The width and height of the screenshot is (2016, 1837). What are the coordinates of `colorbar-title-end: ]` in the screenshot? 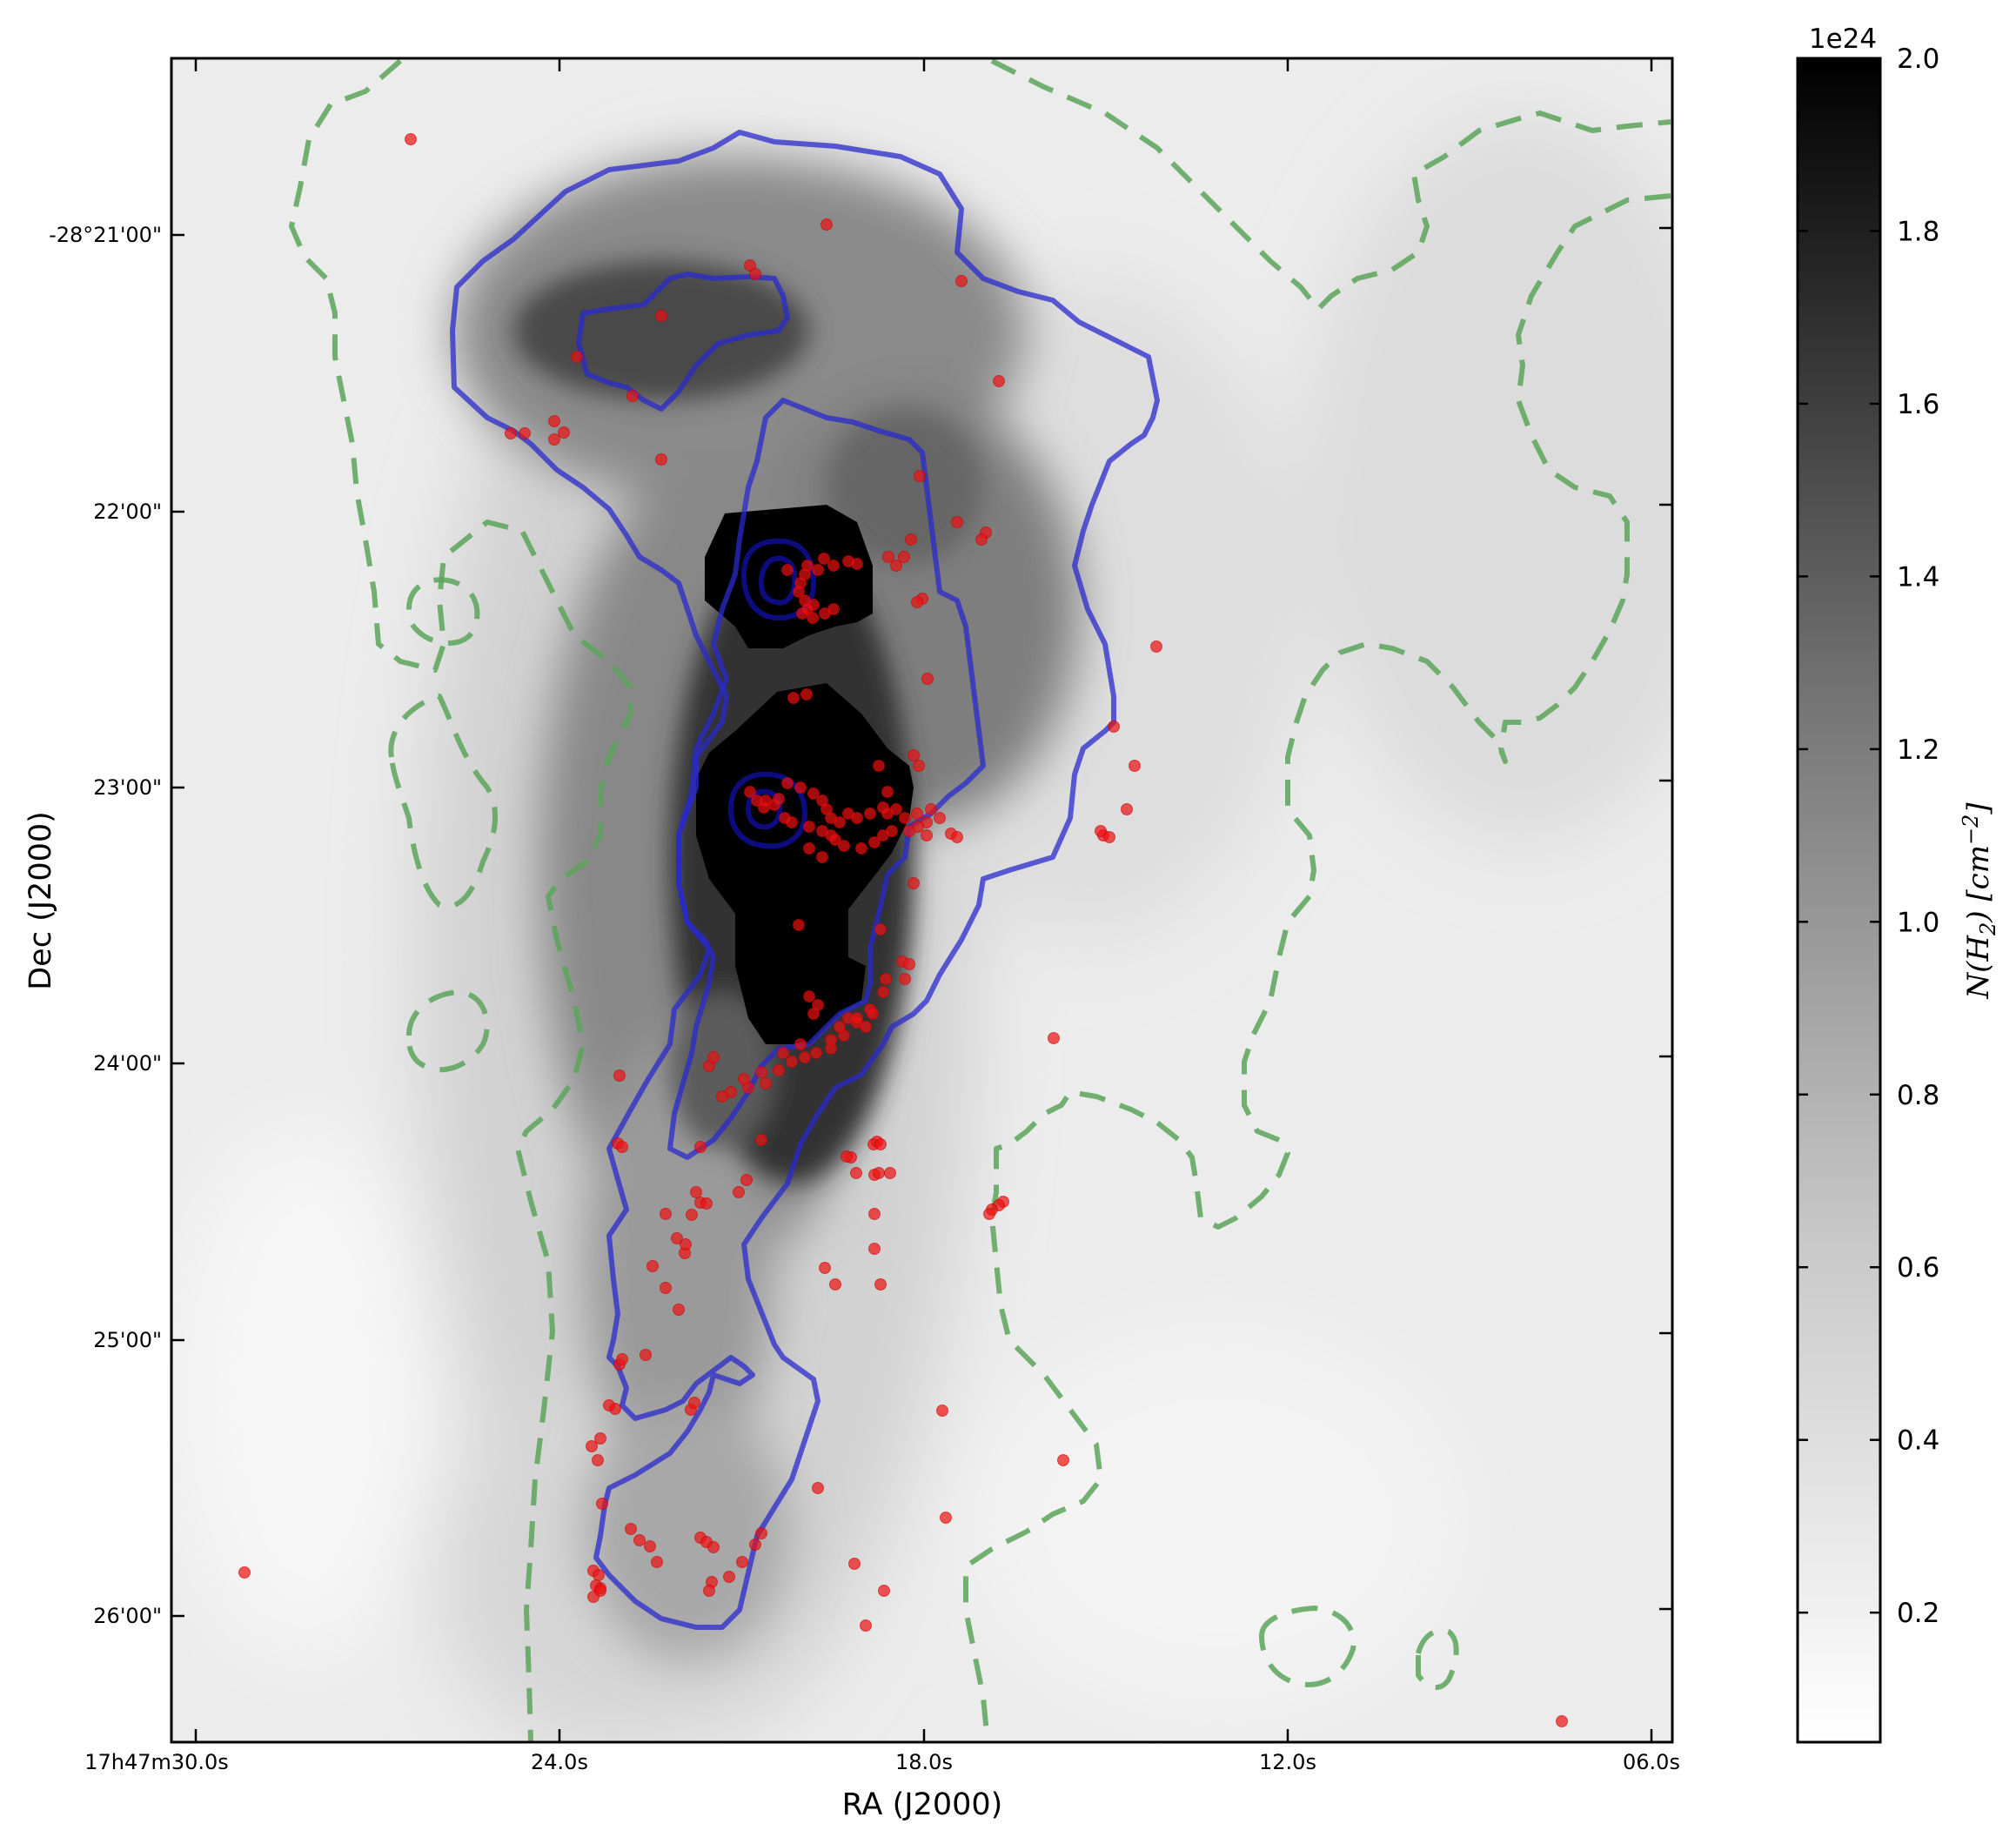 It's located at (1978, 808).